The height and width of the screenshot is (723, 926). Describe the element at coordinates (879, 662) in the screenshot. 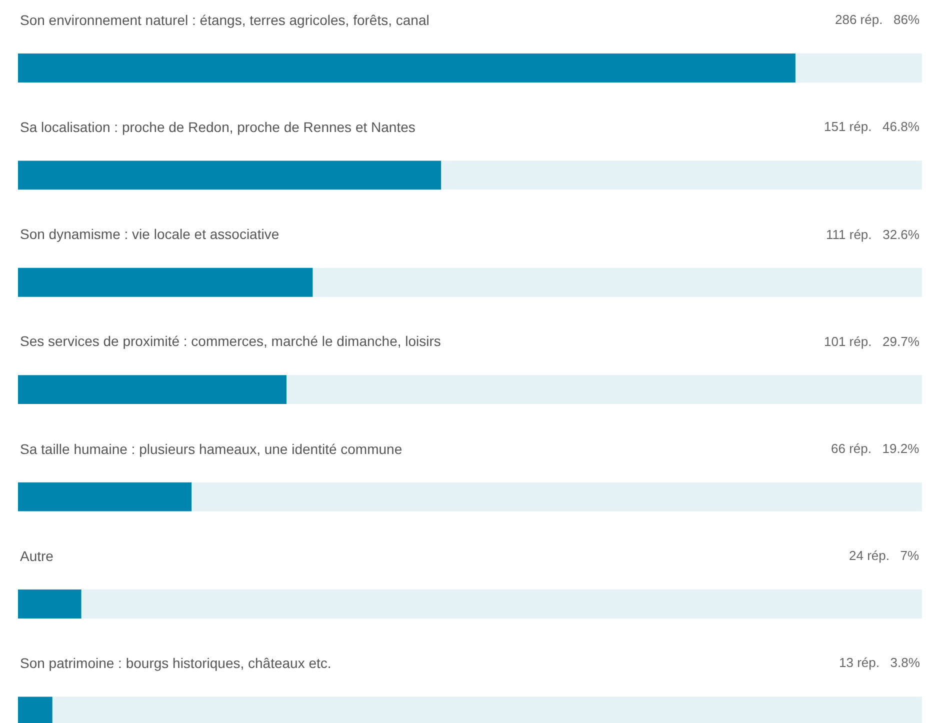

I see `data-label: 13 rép. 3.8%` at that location.